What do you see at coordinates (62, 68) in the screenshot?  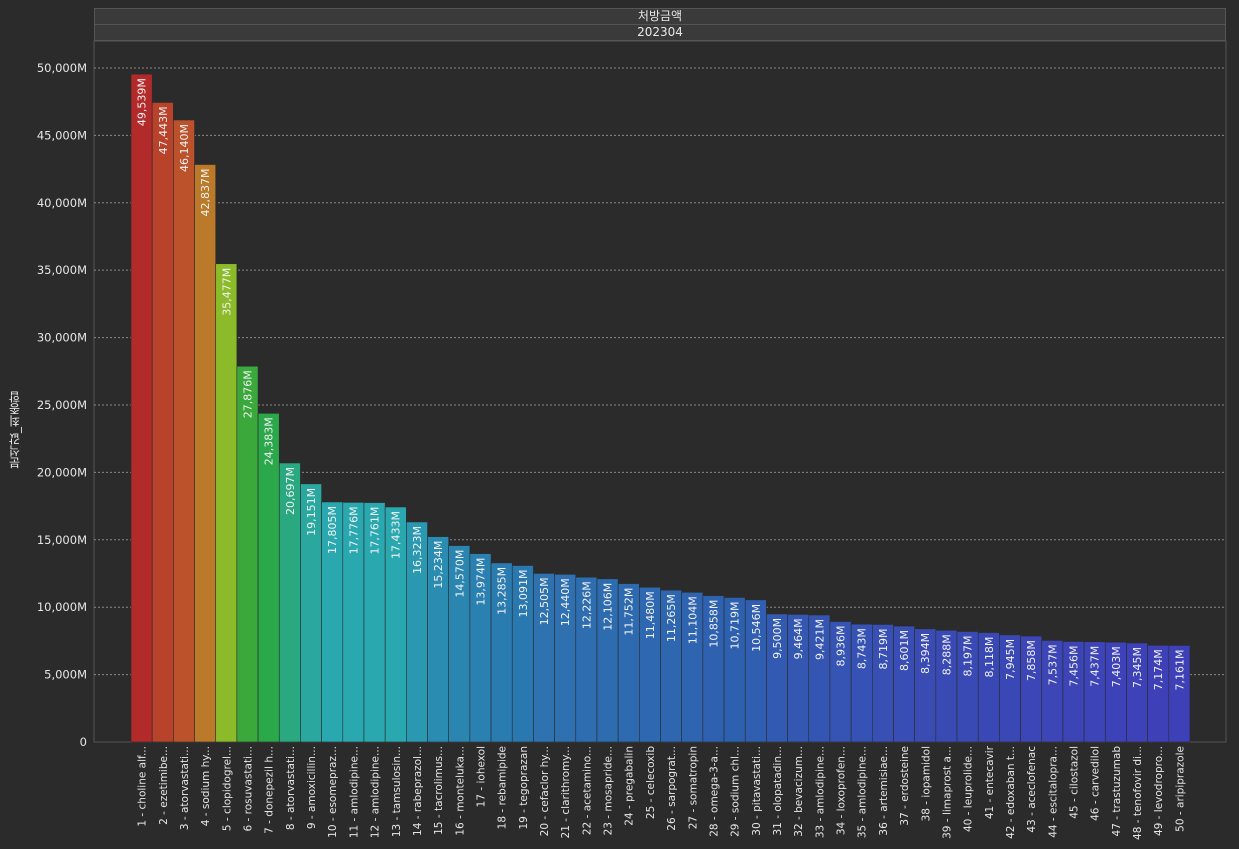 I see `y-tick-label: 50,000M` at bounding box center [62, 68].